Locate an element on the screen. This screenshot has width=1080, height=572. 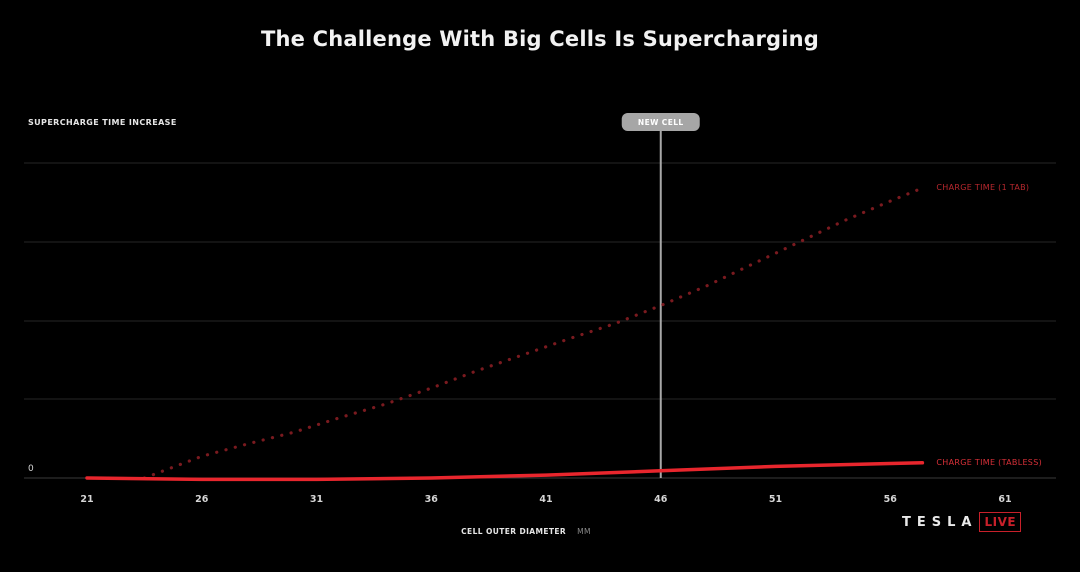
x-tick-label: 56 is located at coordinates (891, 499).